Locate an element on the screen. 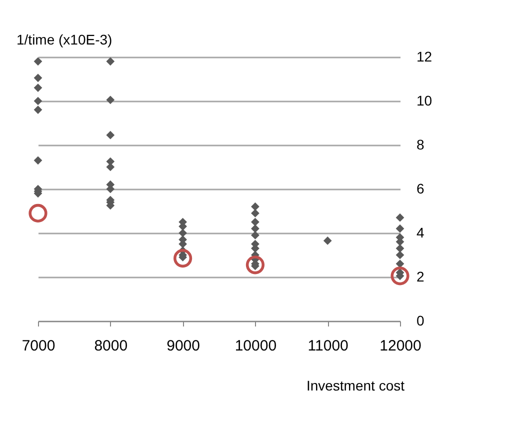 Image resolution: width=513 pixels, height=438 pixels. y-tick-label: 8 is located at coordinates (420, 144).